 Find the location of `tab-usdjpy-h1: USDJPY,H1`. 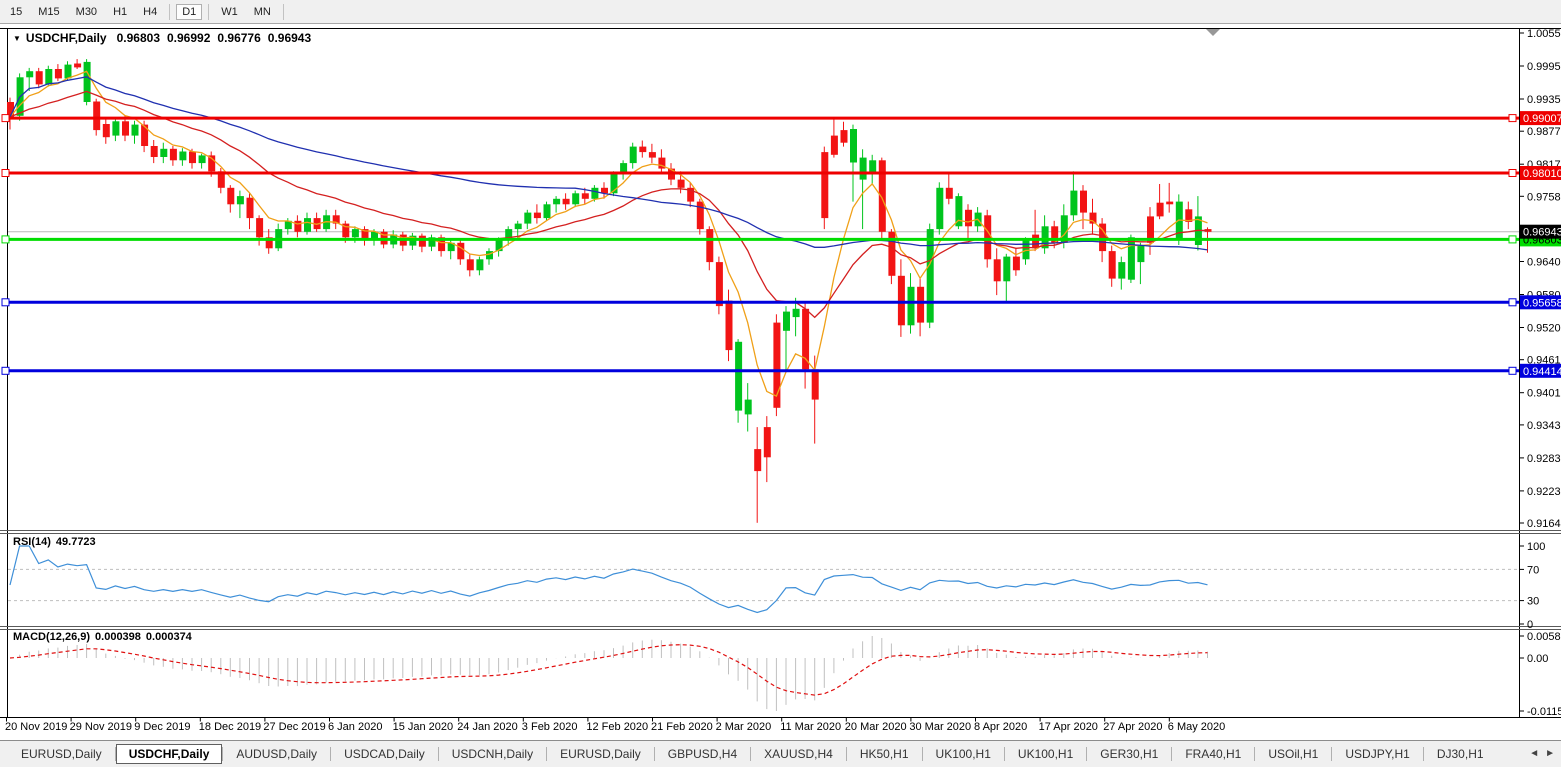

tab-usdjpy-h1: USDJPY,H1 is located at coordinates (1377, 754).